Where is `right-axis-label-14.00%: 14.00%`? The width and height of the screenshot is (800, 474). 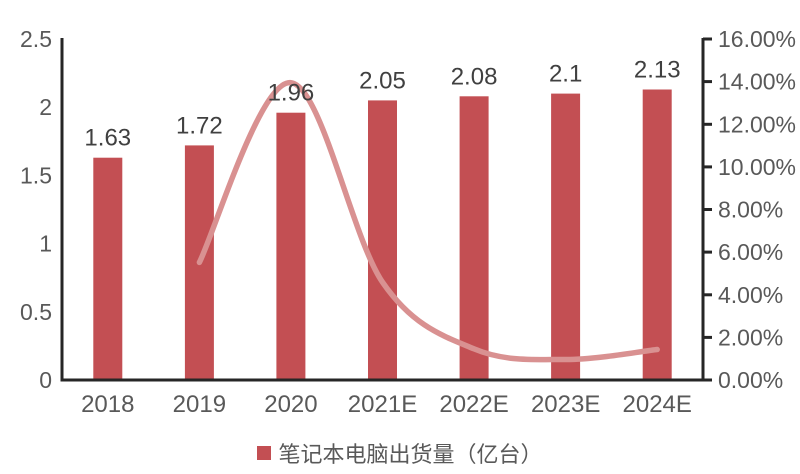
right-axis-label-14.00%: 14.00% is located at coordinates (757, 82).